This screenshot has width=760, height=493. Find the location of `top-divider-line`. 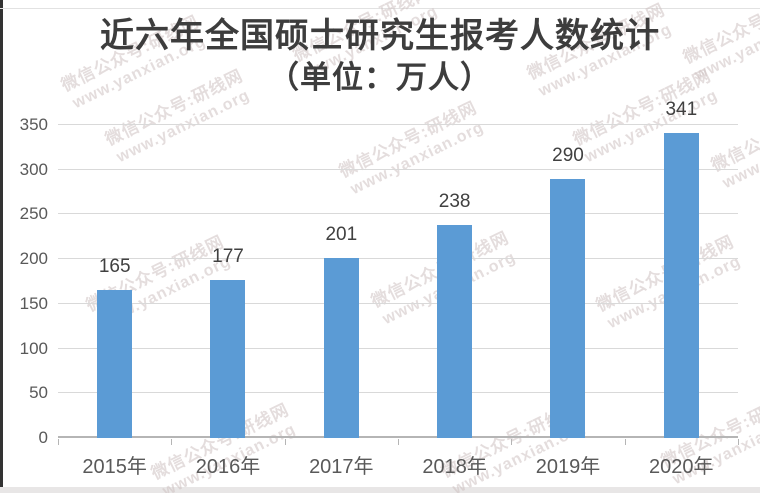

top-divider-line is located at coordinates (380, 8).